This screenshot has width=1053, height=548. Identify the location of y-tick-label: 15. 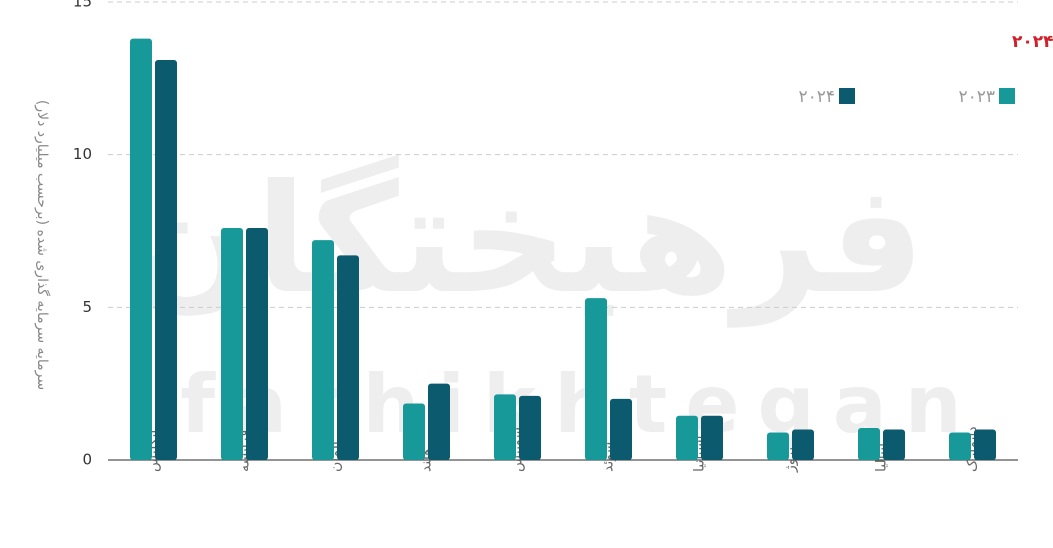
(82, 5).